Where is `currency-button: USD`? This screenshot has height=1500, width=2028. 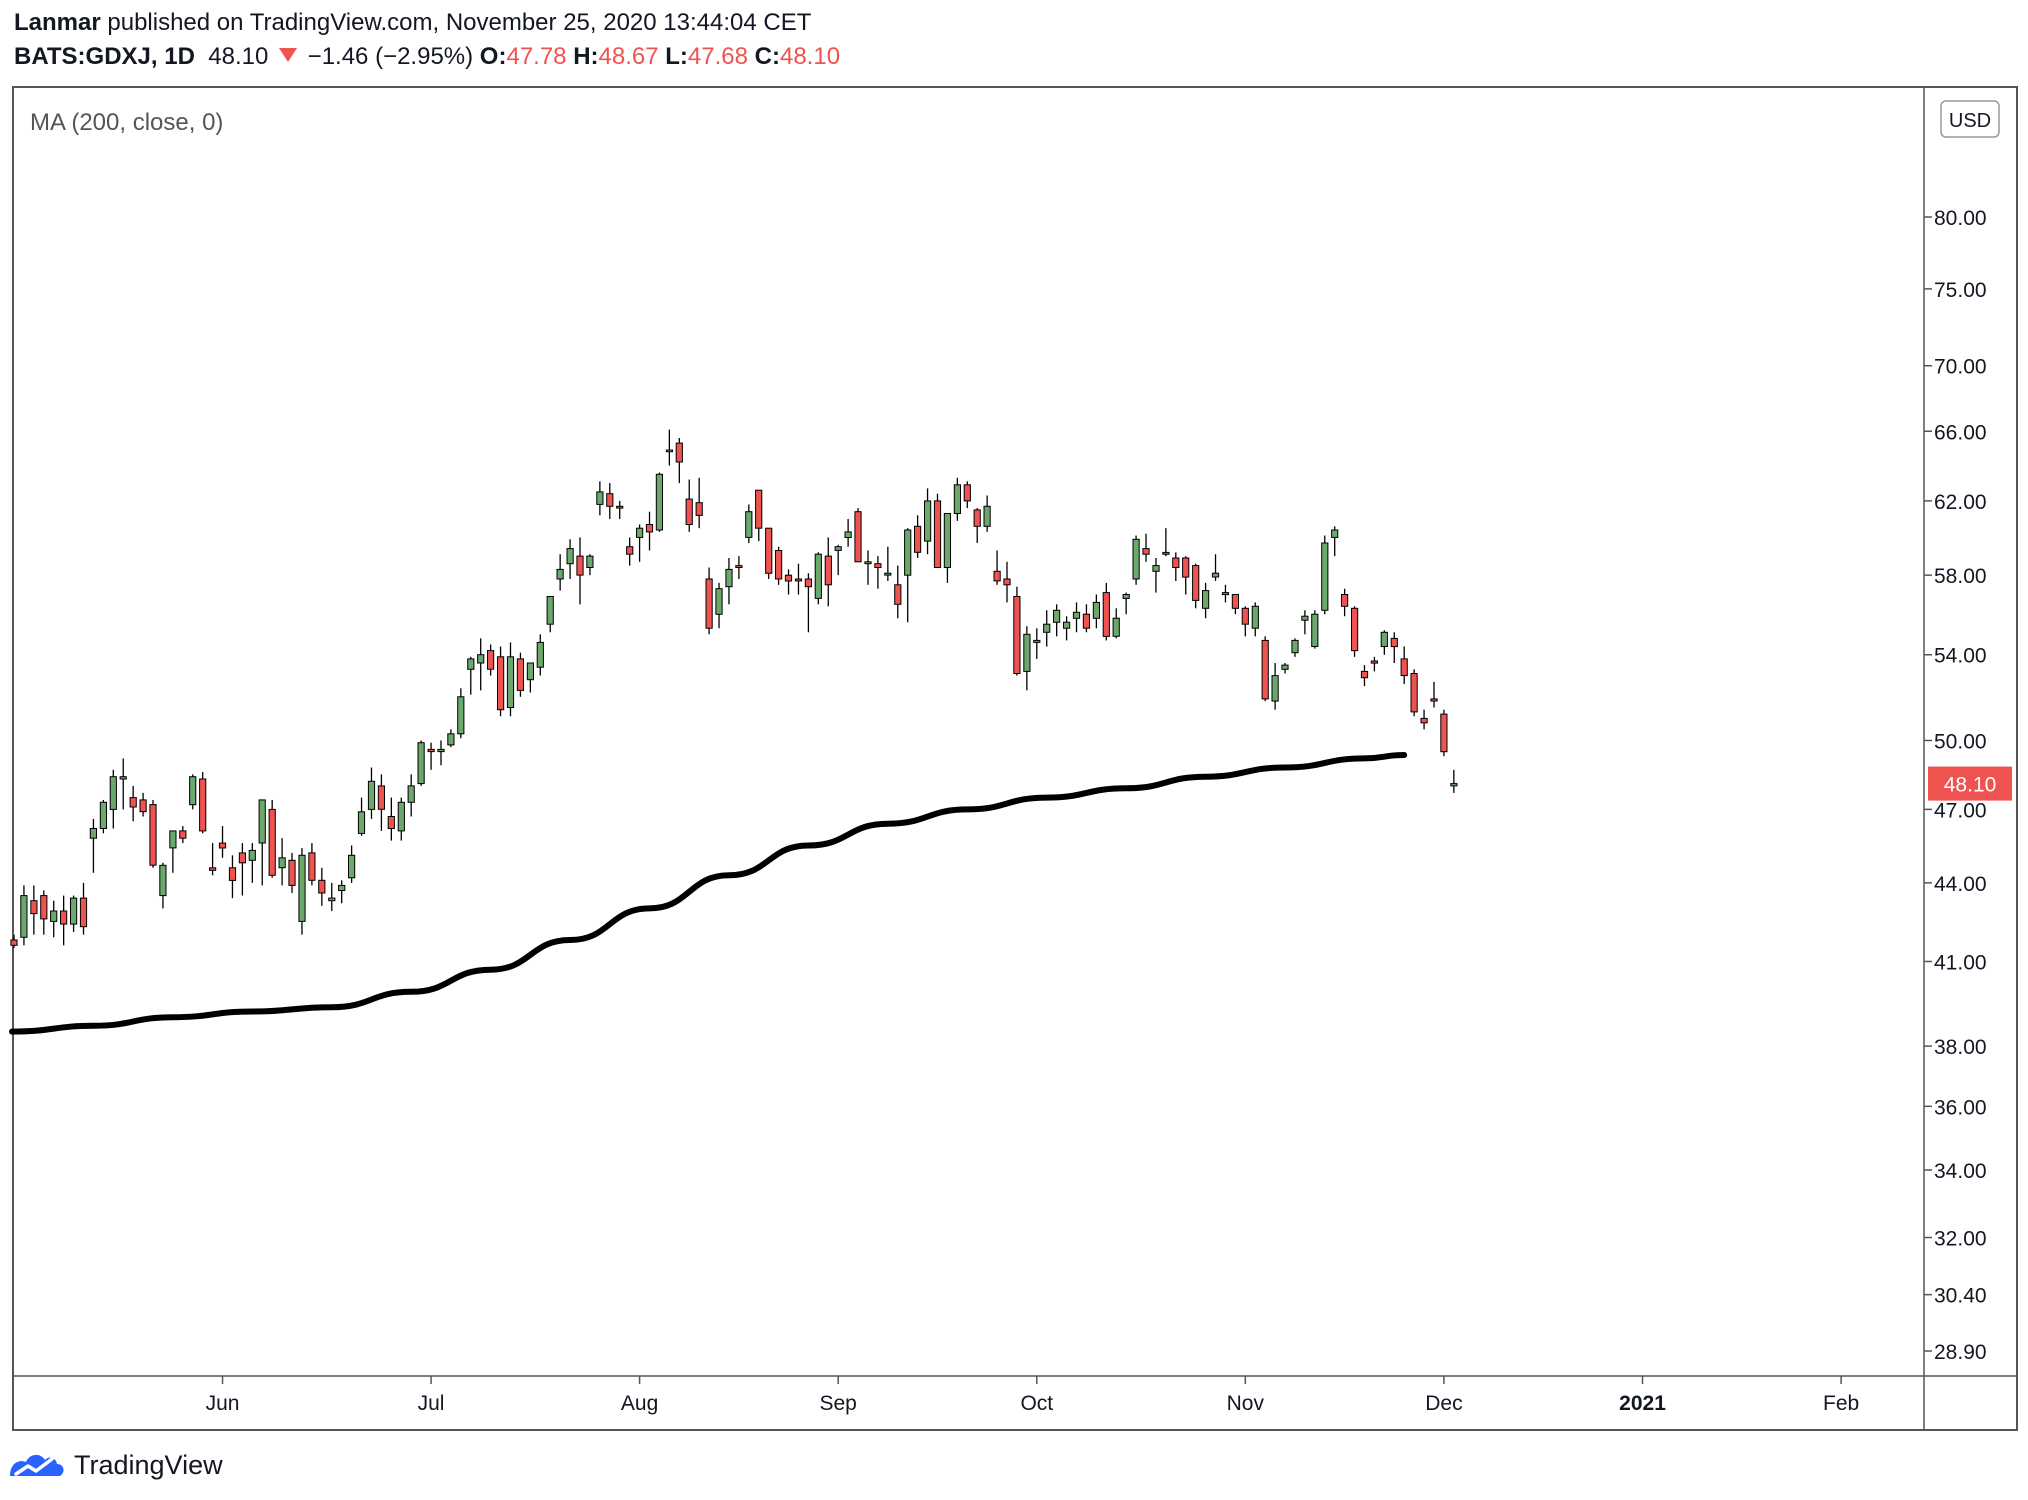
currency-button: USD is located at coordinates (1970, 119).